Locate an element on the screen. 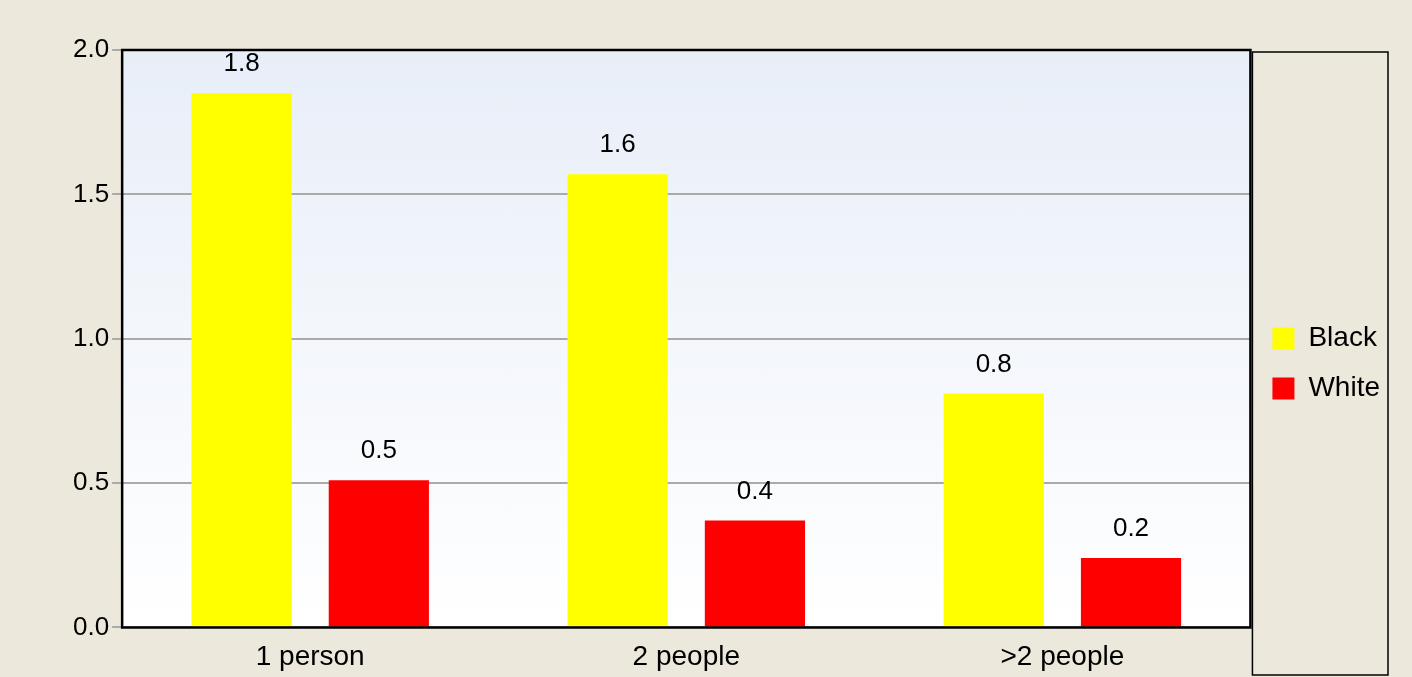 This screenshot has height=677, width=1412. legend-label: Black is located at coordinates (1343, 337).